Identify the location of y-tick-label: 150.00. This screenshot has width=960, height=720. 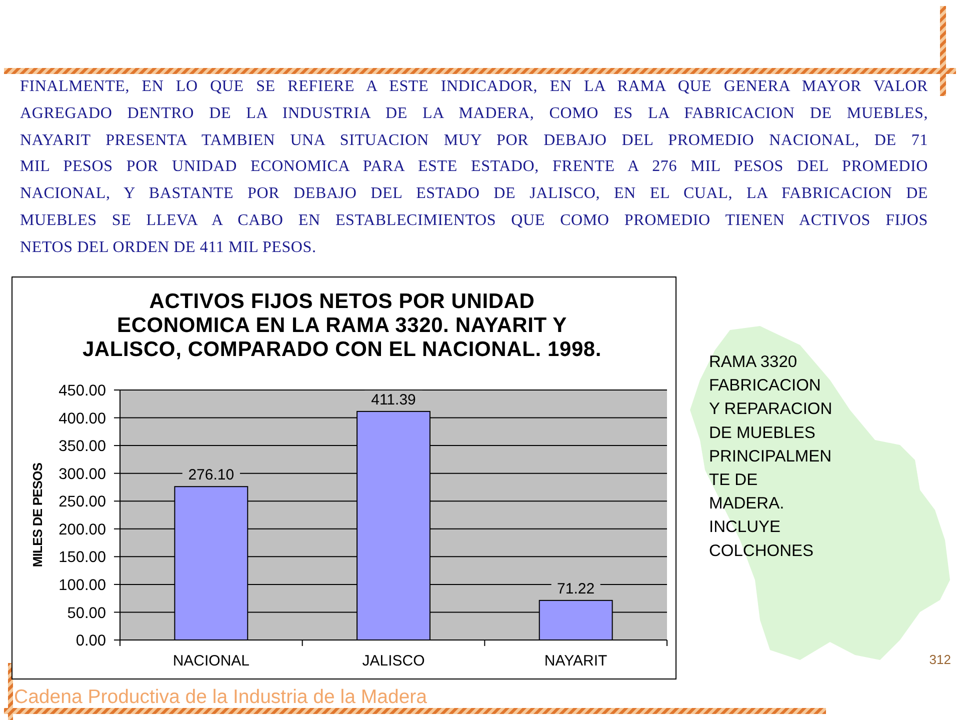
(82, 557).